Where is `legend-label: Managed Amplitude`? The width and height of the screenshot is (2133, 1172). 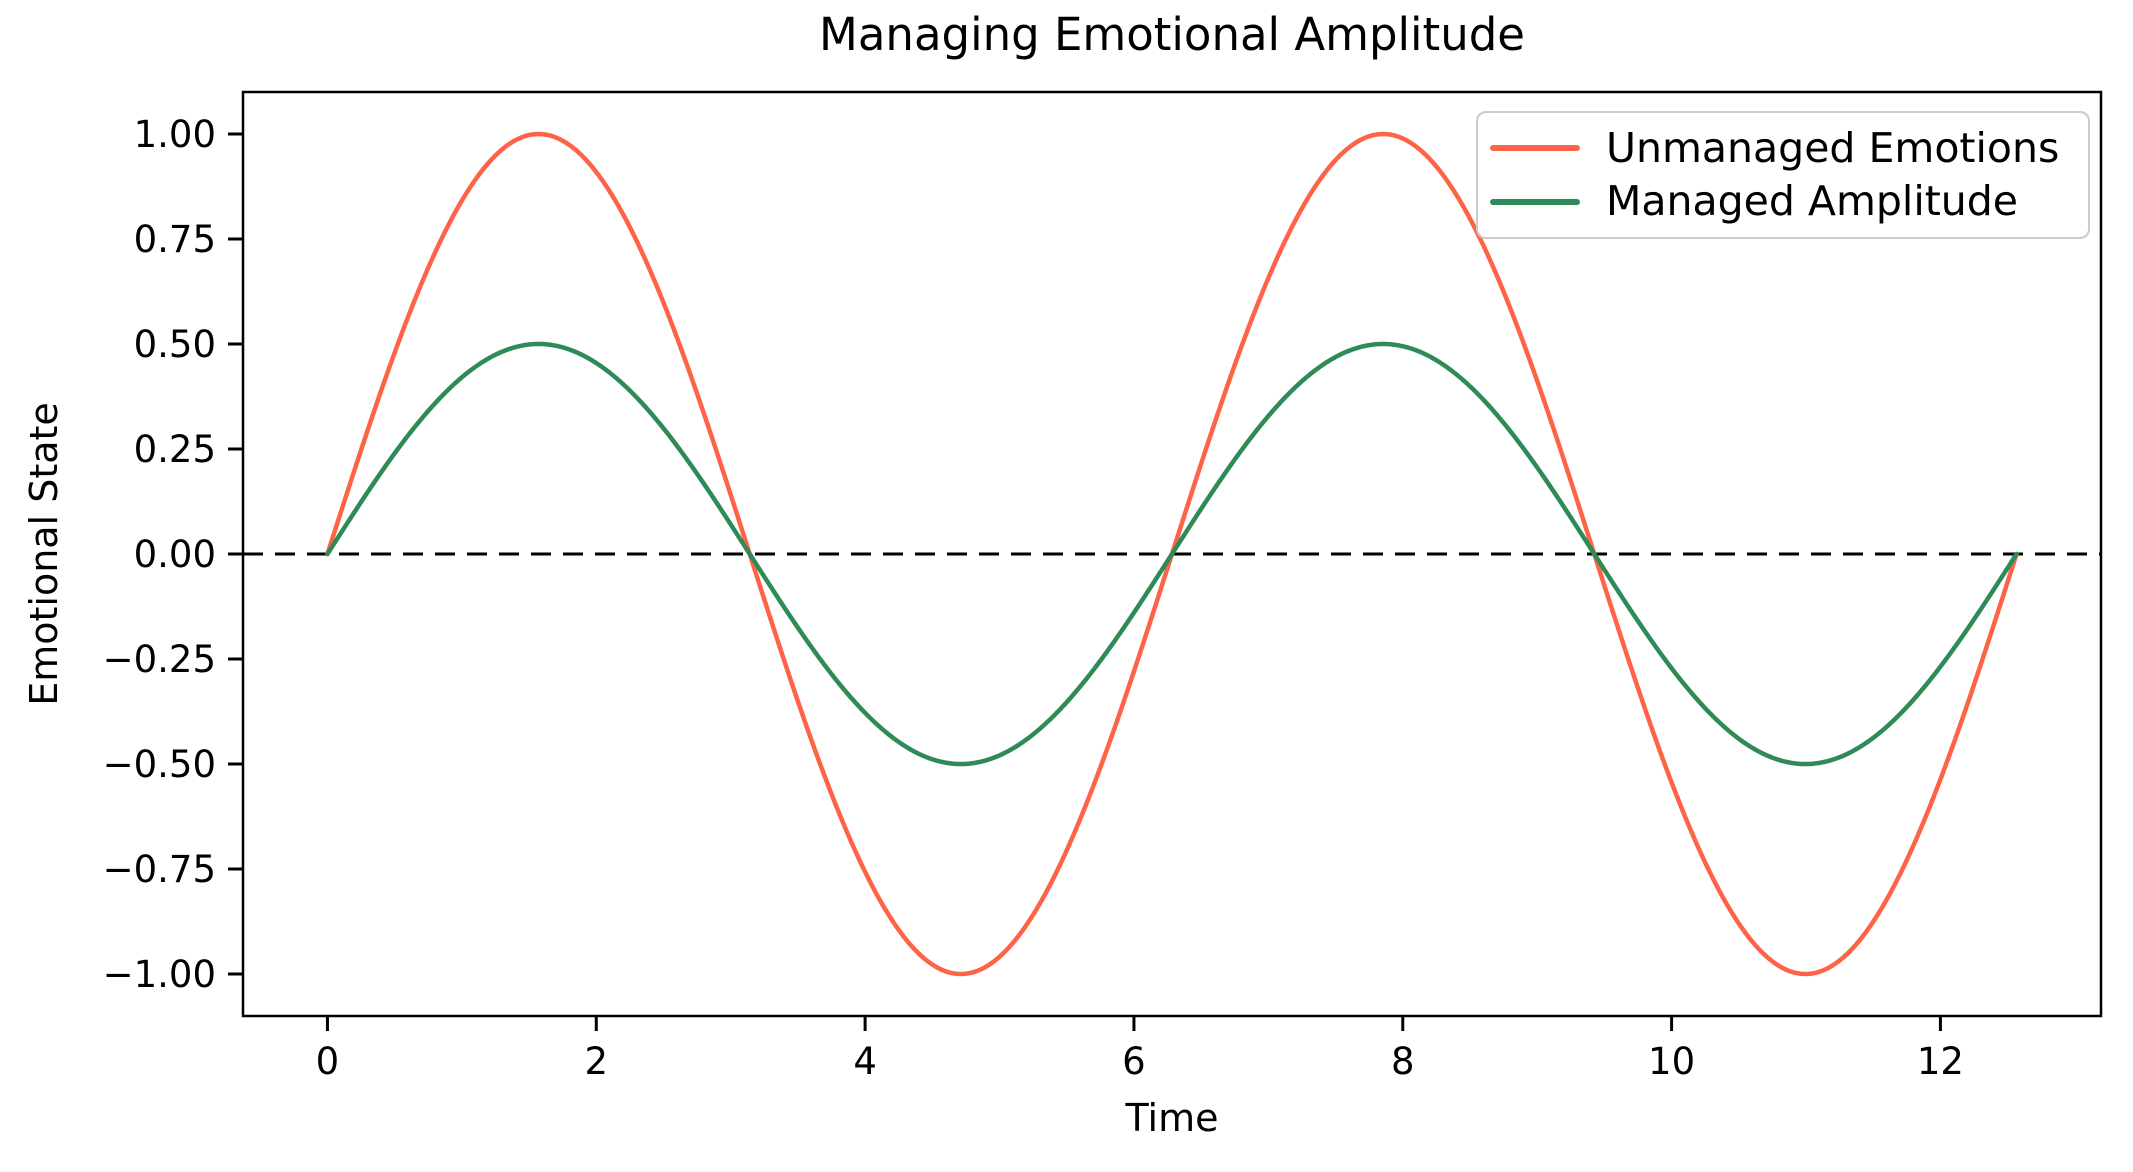
legend-label: Managed Amplitude is located at coordinates (1812, 201).